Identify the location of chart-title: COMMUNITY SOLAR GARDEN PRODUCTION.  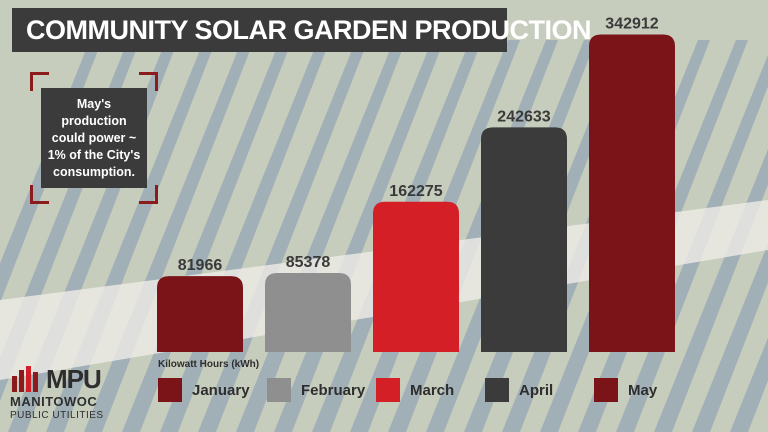
(309, 29).